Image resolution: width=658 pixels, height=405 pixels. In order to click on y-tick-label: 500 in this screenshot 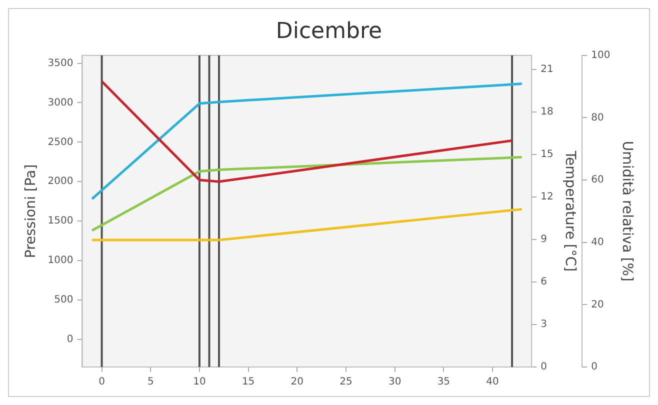, I will do `click(64, 300)`.